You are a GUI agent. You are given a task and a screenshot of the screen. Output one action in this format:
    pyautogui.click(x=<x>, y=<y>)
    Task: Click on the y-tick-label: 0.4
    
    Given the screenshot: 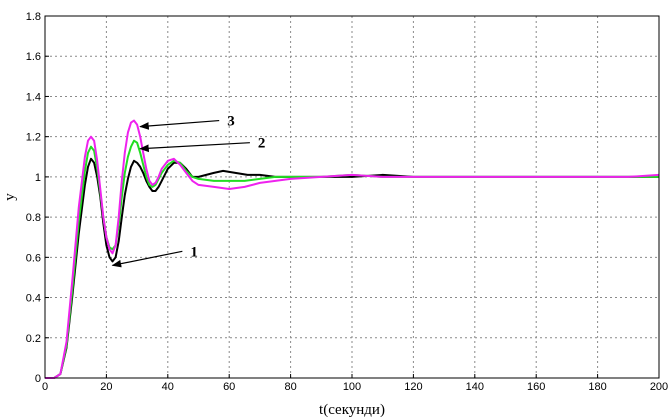 What is the action you would take?
    pyautogui.click(x=33, y=299)
    